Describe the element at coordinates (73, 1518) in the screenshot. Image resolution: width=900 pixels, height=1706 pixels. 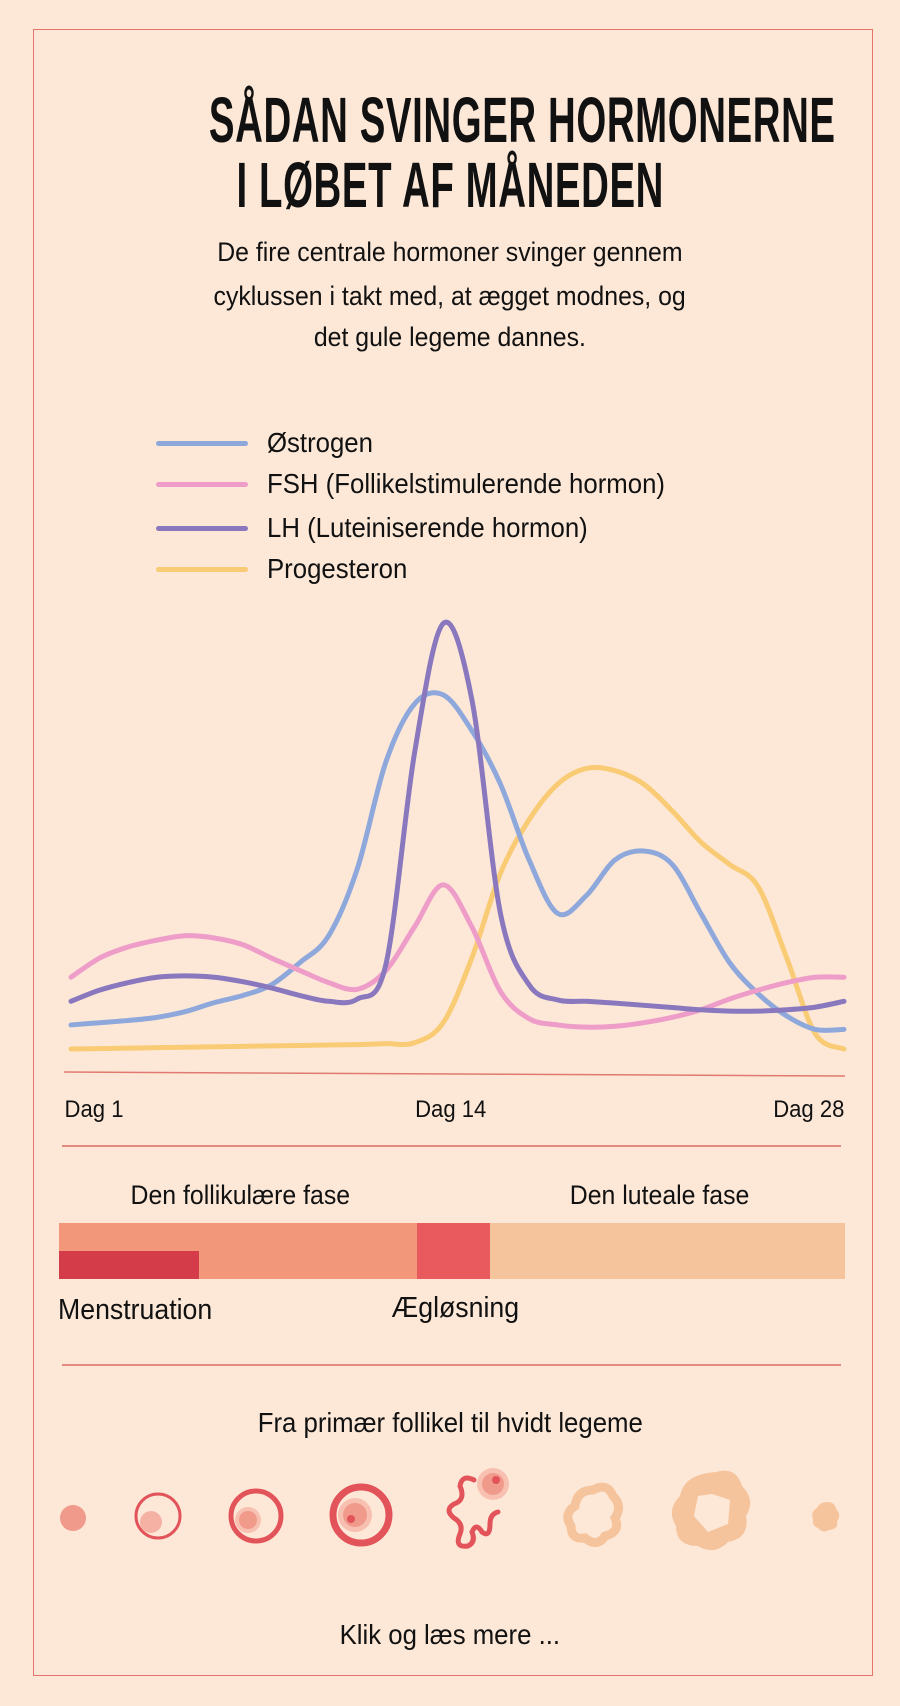
I see `primary-follicle-icon` at that location.